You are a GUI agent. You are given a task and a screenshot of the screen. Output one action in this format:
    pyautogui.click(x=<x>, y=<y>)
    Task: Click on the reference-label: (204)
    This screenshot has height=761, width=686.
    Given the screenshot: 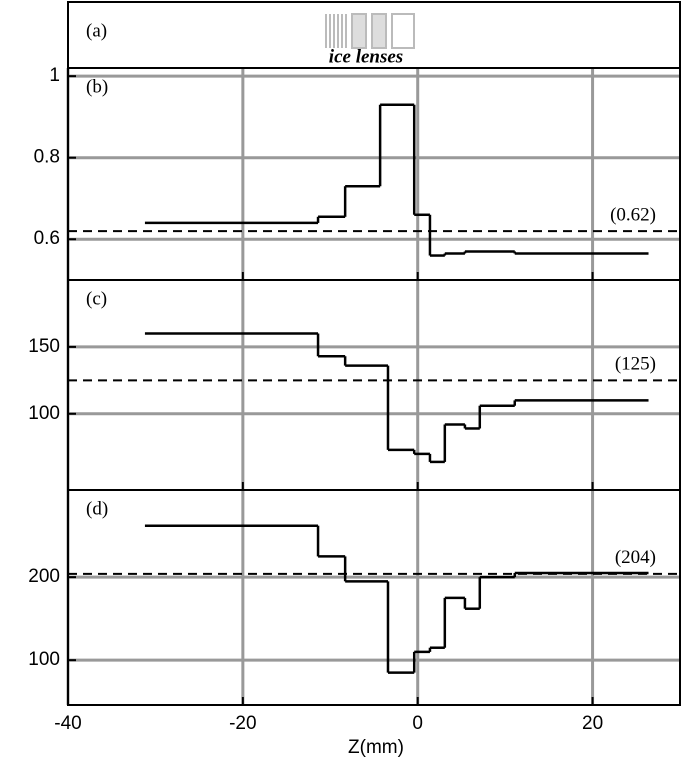 What is the action you would take?
    pyautogui.click(x=635, y=557)
    